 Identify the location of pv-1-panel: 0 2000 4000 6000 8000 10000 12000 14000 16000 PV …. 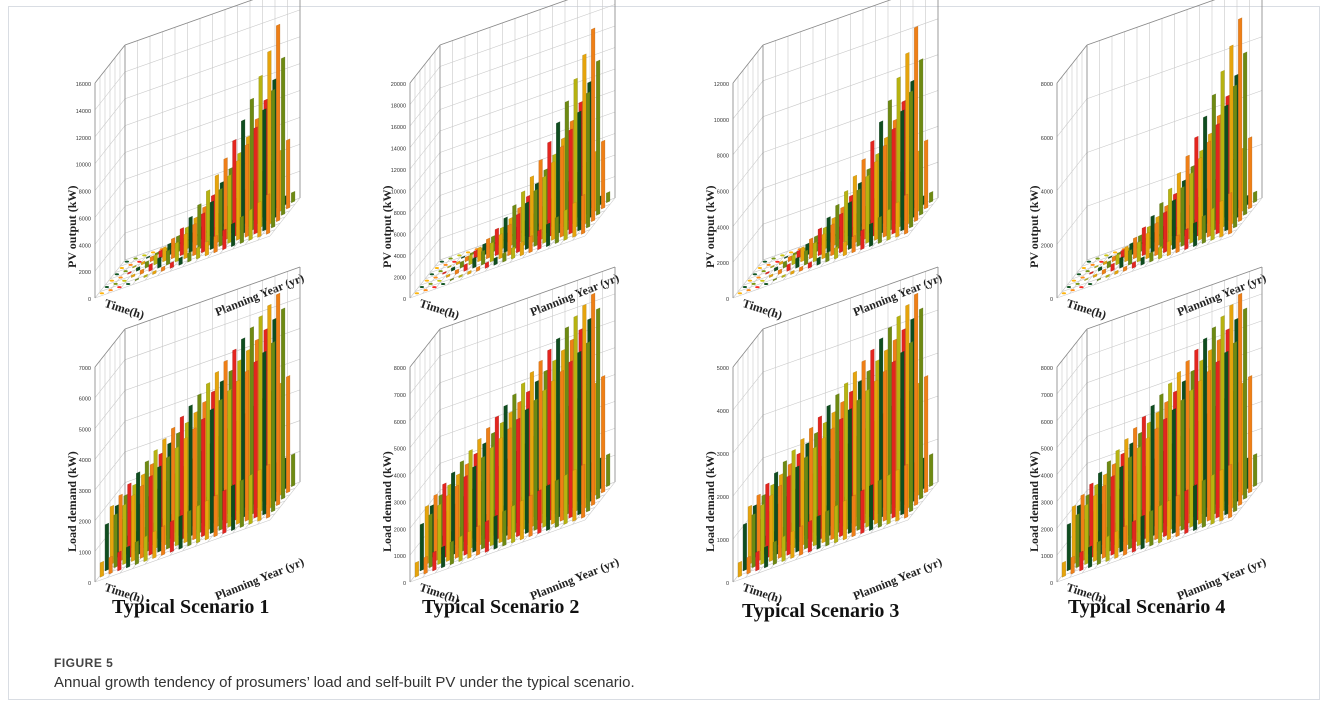
(190, 165).